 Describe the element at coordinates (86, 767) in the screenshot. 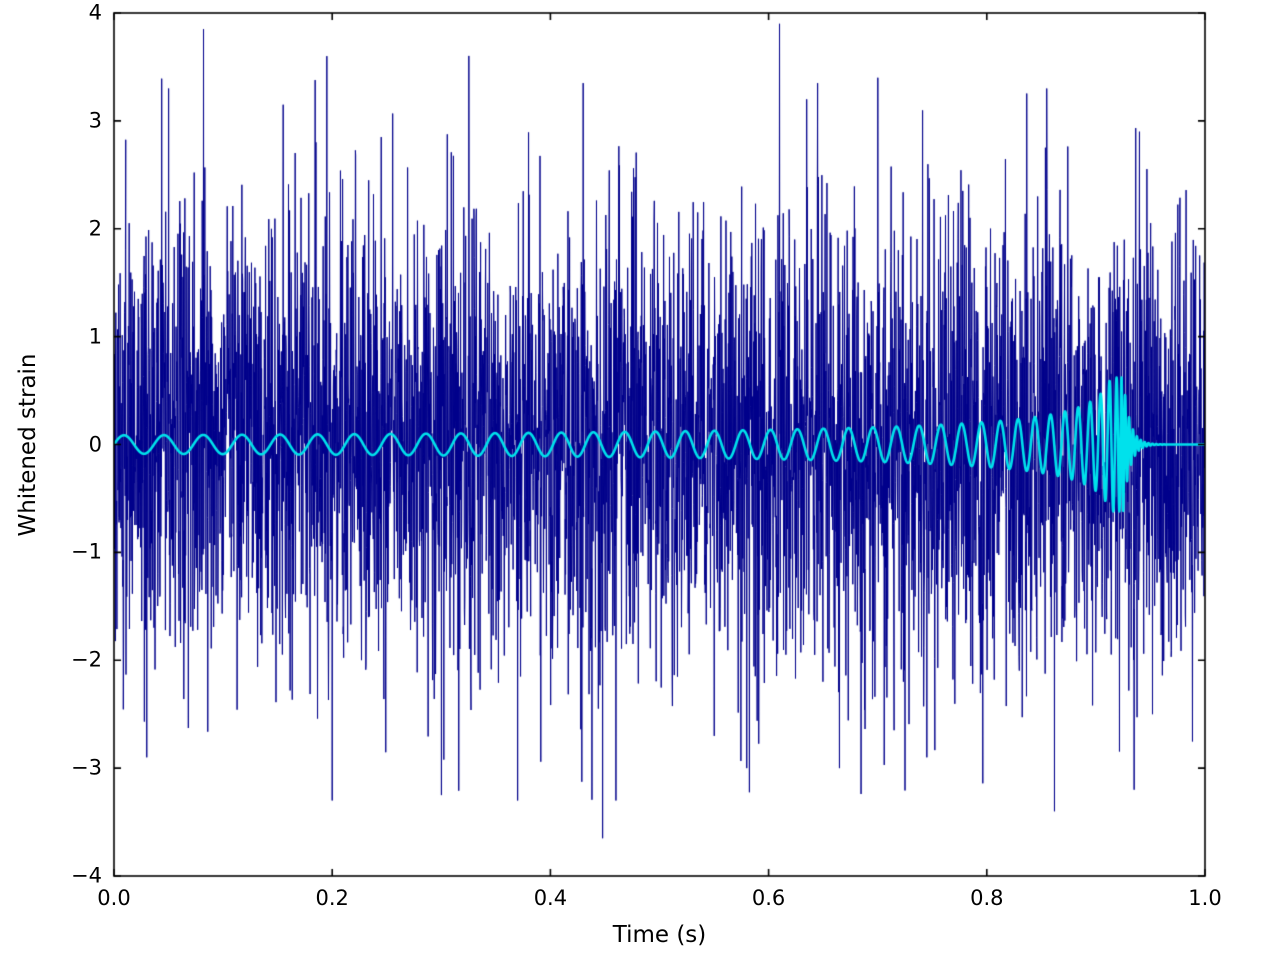

I see `y-tick-label: −3` at that location.